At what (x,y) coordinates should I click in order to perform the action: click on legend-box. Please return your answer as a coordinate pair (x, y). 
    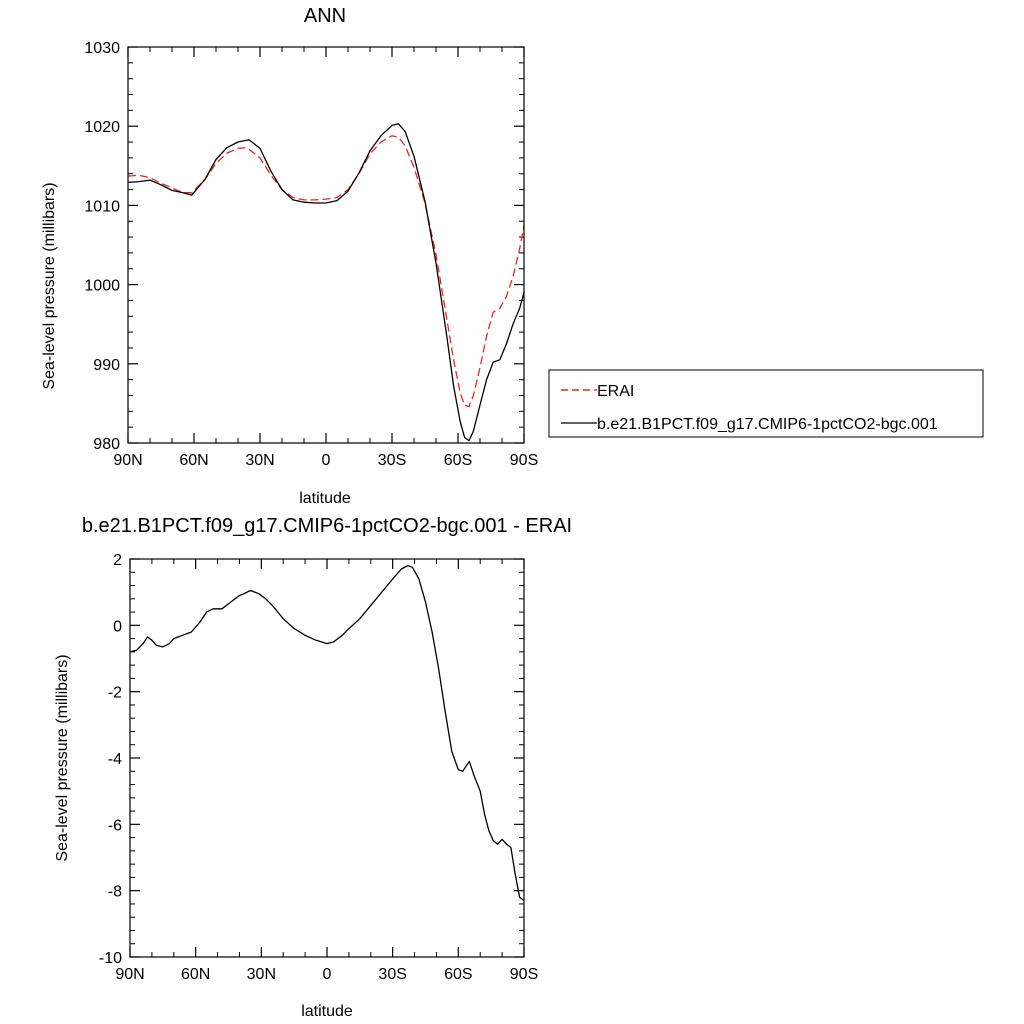
    Looking at the image, I should click on (766, 403).